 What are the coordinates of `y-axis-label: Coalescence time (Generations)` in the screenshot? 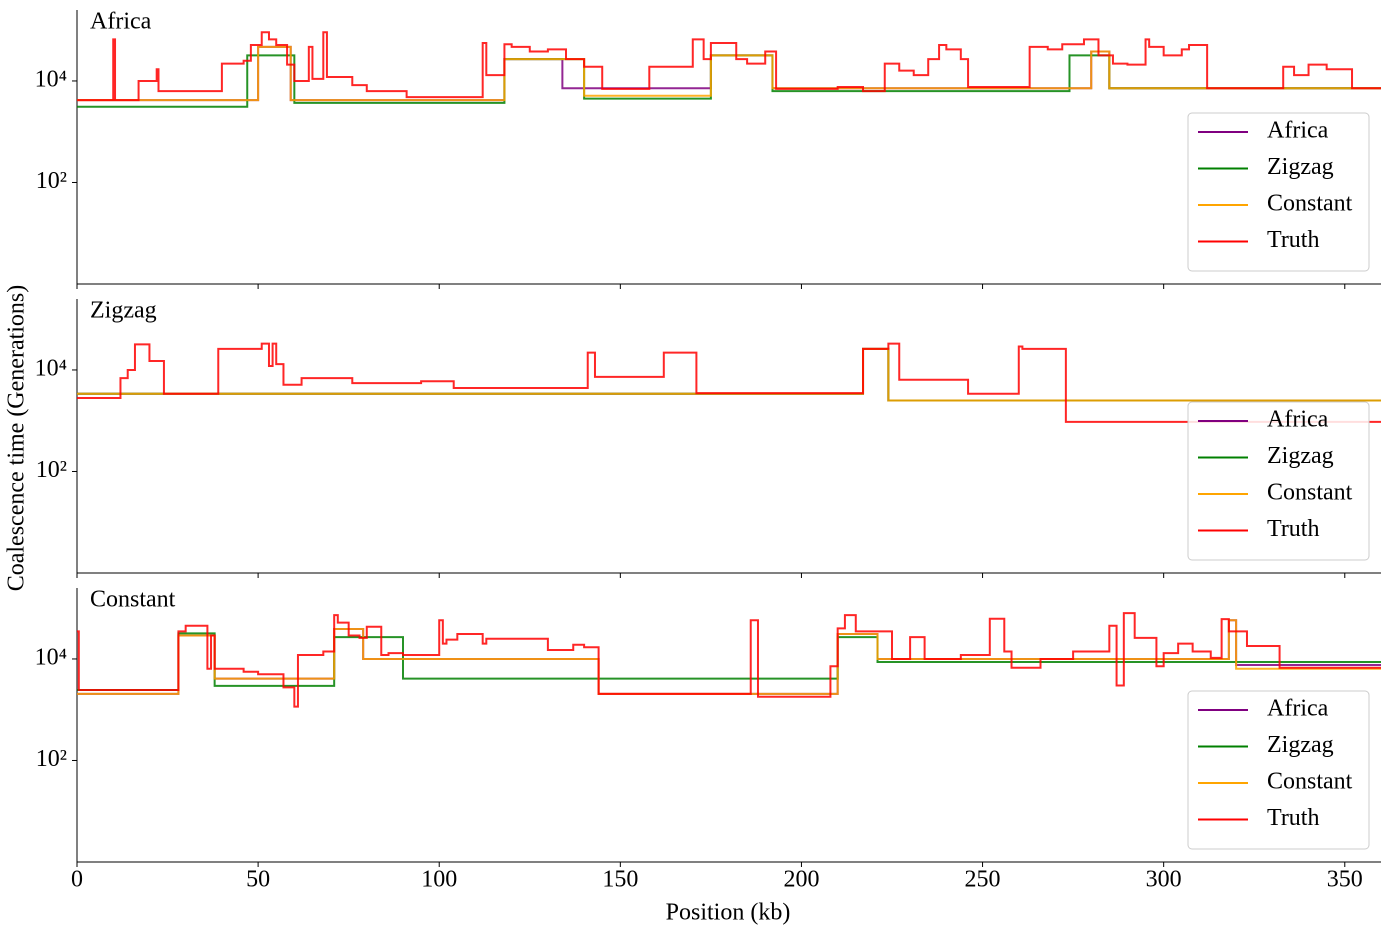 It's located at (17, 438).